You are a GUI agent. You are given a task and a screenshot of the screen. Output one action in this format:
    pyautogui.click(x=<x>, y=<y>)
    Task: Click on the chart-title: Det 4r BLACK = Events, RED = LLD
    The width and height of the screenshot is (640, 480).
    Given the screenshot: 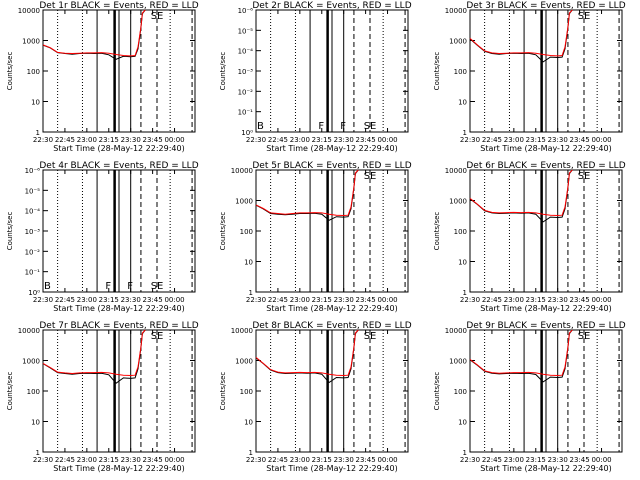 What is the action you would take?
    pyautogui.click(x=118, y=166)
    